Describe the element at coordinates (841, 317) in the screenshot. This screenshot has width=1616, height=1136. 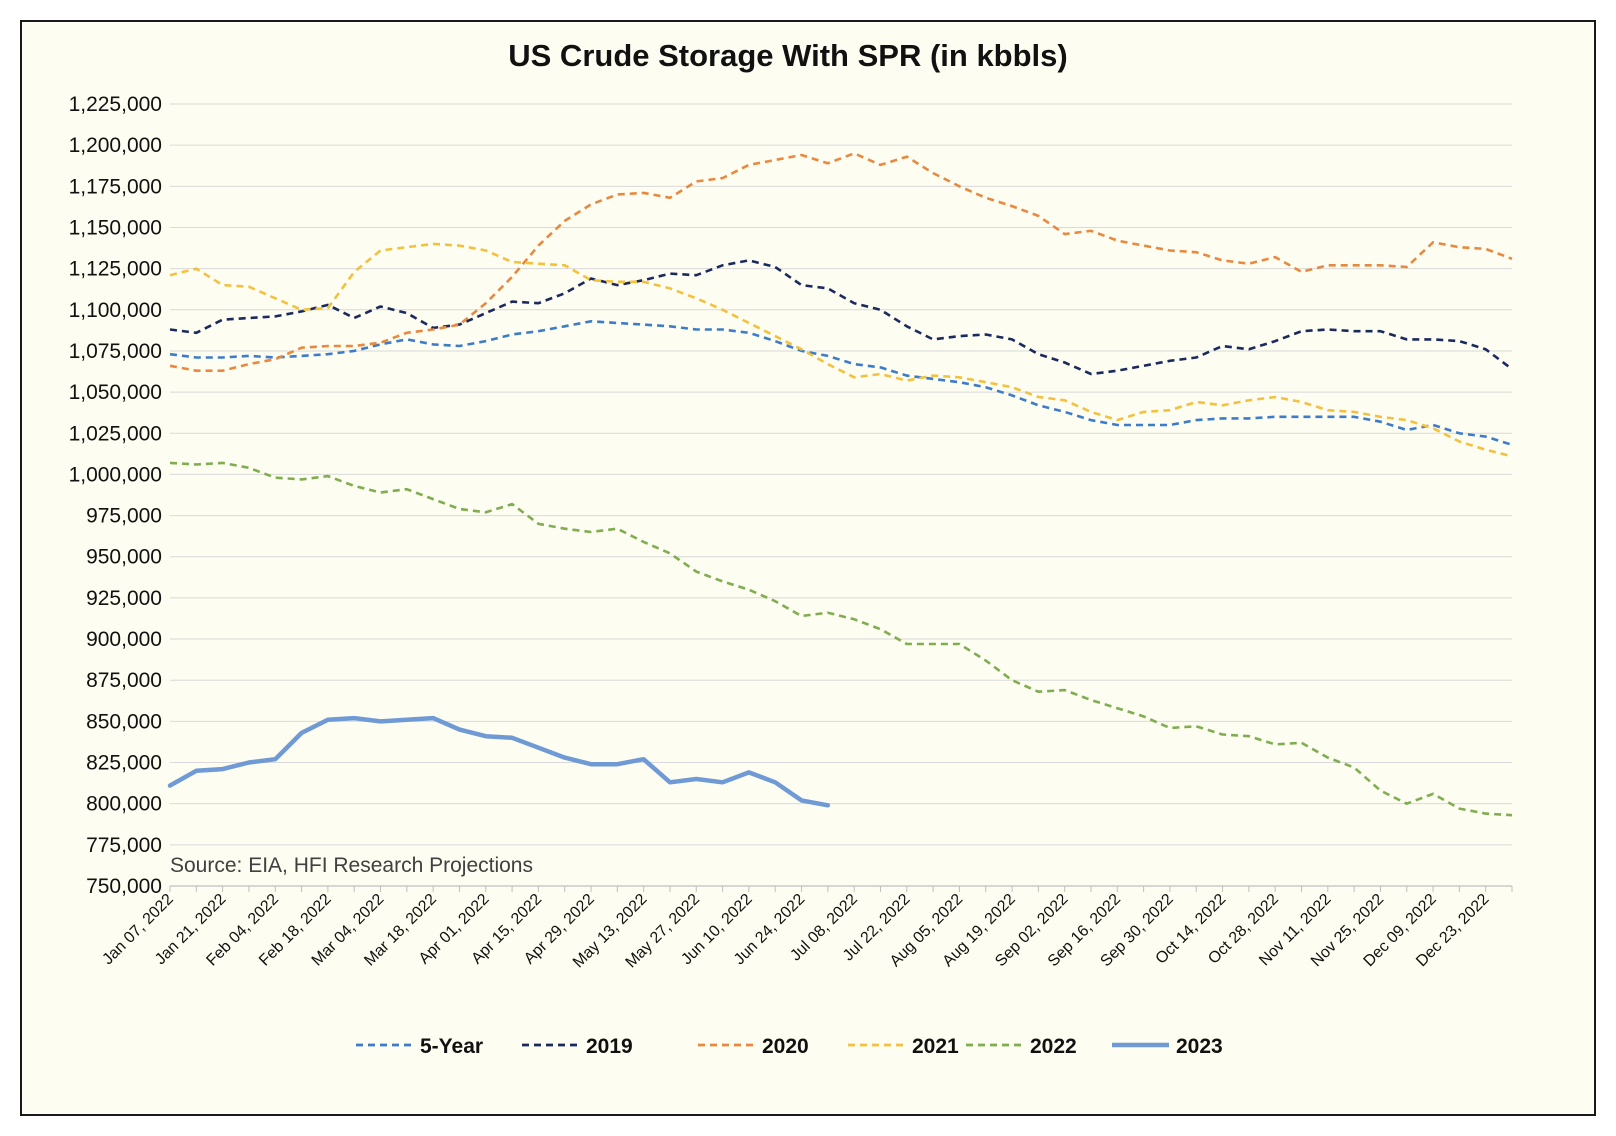
I see `series-line-2019` at that location.